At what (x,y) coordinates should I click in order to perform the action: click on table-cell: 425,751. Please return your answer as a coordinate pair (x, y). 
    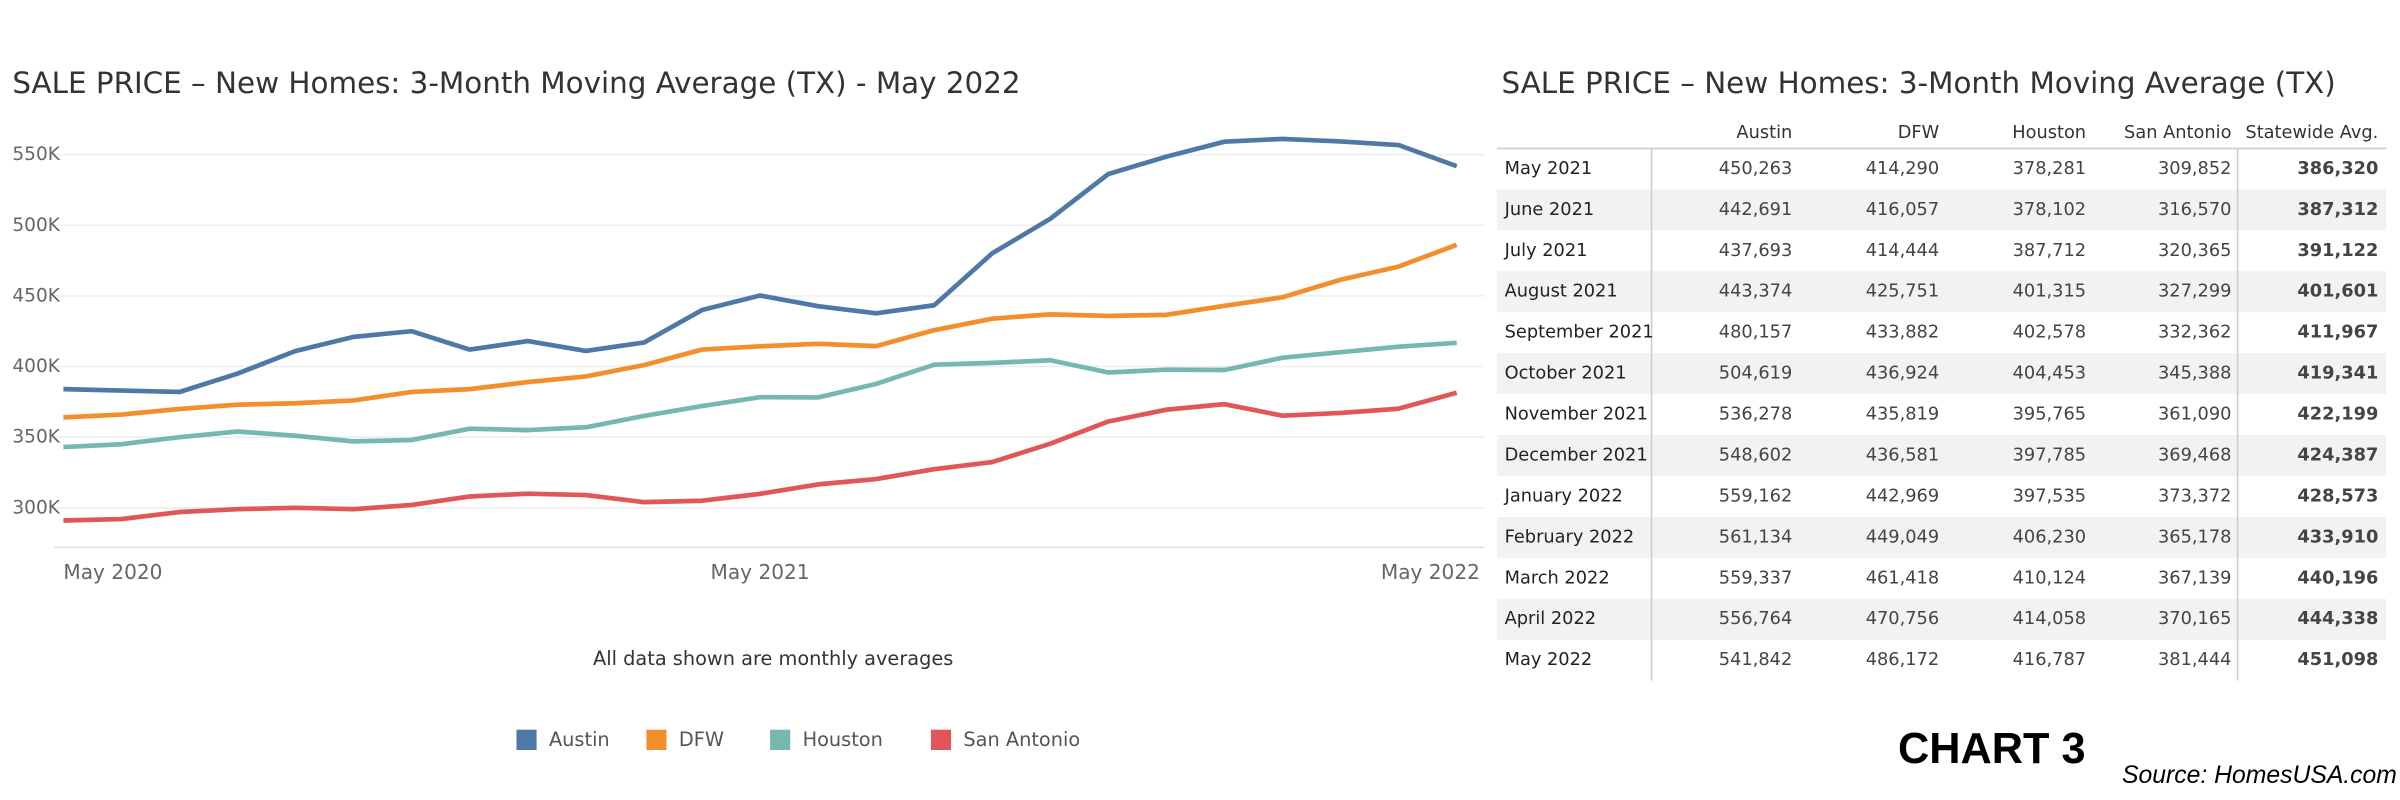
    Looking at the image, I should click on (1902, 291).